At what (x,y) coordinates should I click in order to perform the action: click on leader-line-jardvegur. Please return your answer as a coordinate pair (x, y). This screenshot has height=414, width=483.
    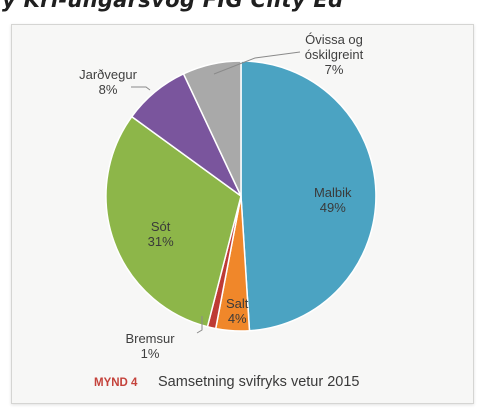
    Looking at the image, I should click on (141, 88).